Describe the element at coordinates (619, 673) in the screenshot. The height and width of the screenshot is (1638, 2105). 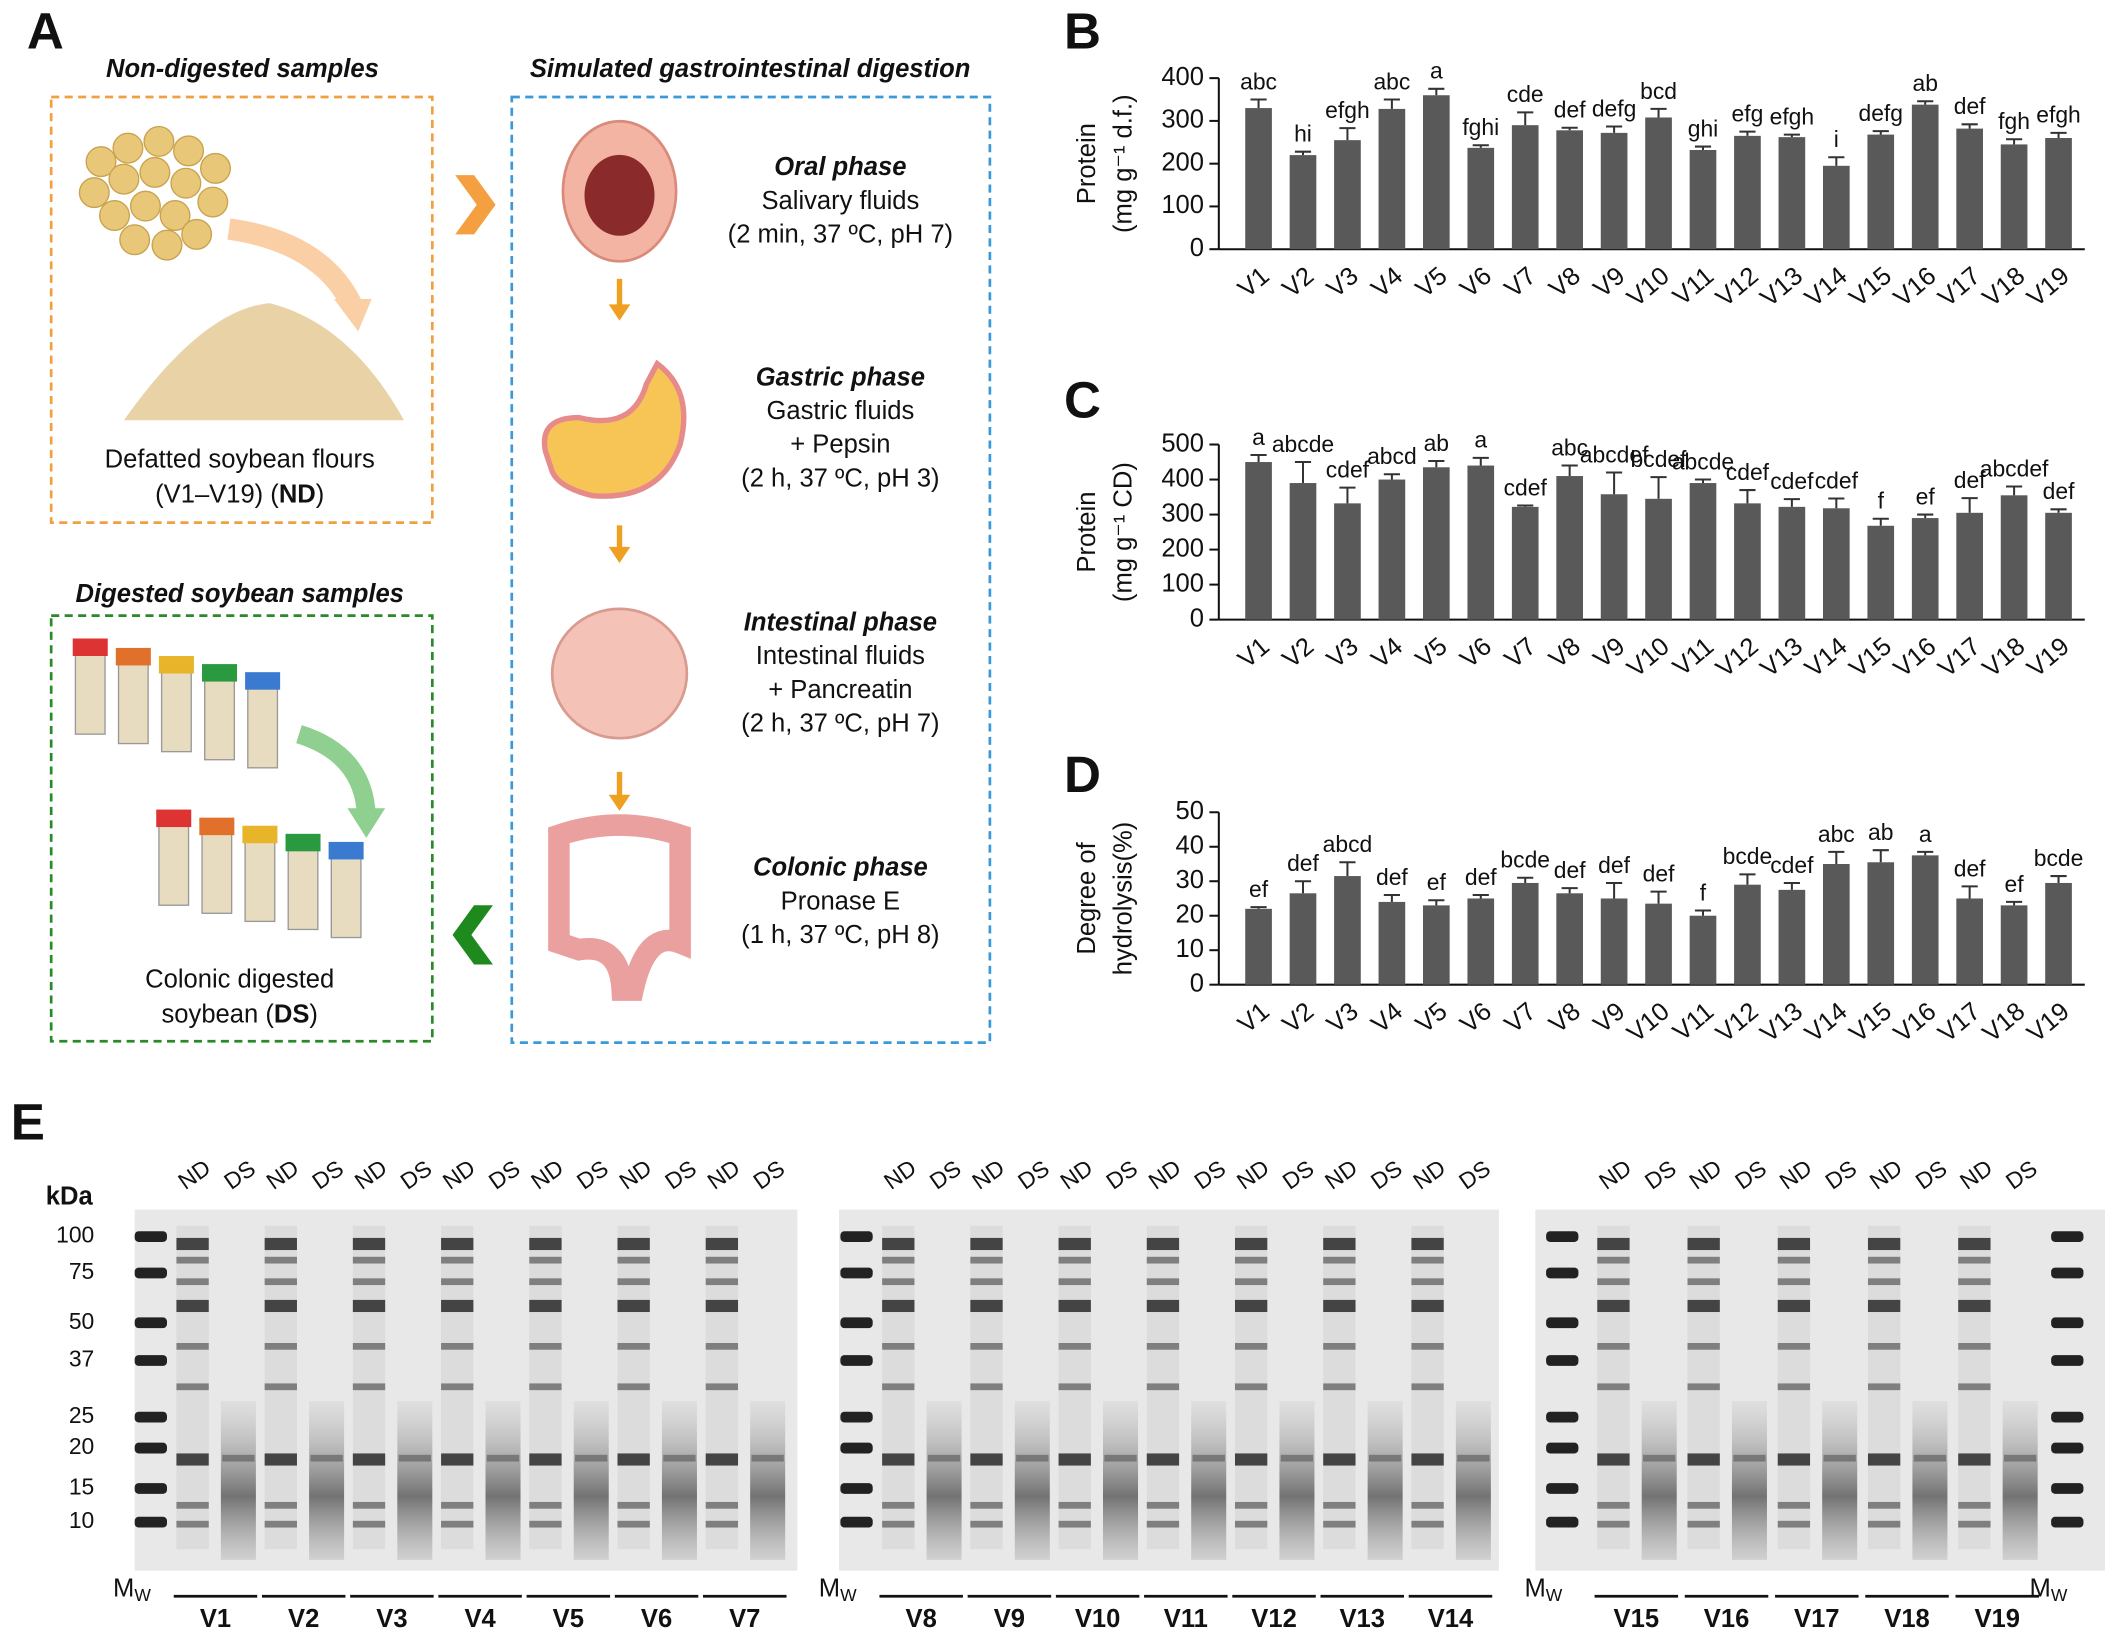
I see `intestine` at that location.